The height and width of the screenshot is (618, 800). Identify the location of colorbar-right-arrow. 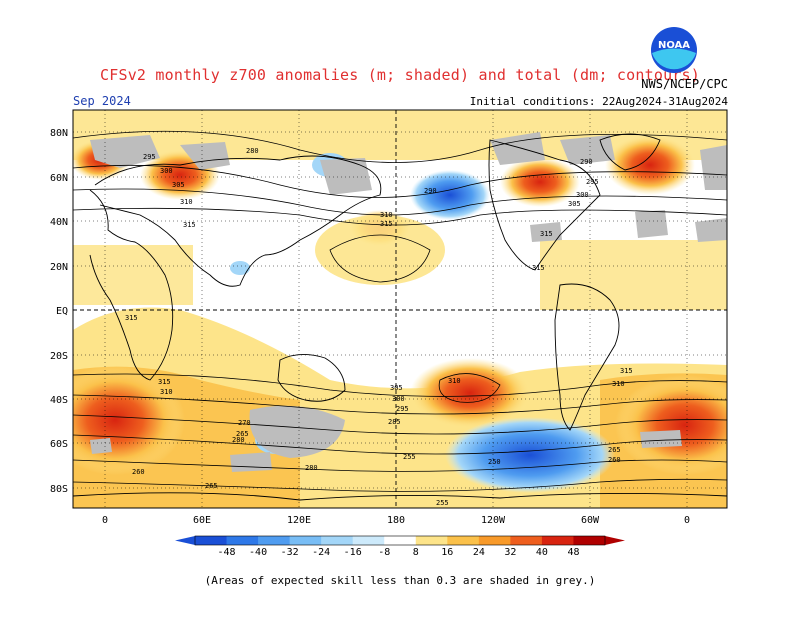
(615, 540).